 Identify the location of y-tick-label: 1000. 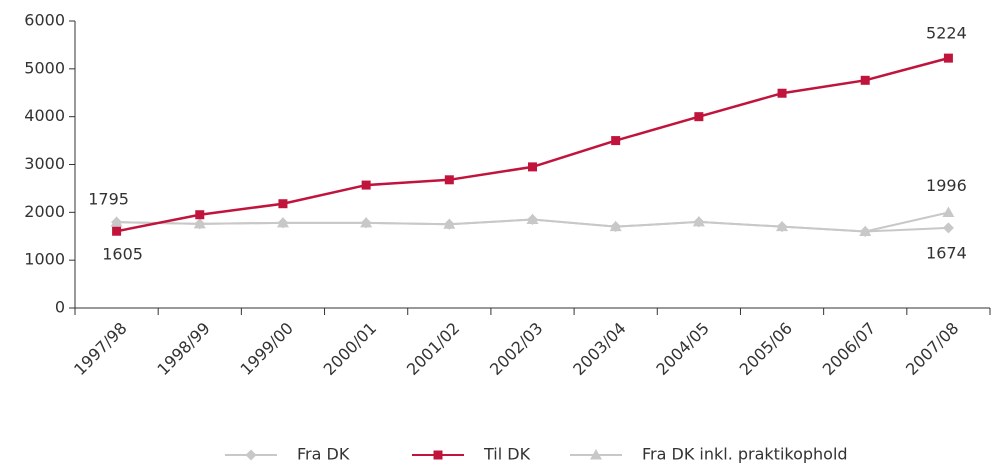
(44, 259).